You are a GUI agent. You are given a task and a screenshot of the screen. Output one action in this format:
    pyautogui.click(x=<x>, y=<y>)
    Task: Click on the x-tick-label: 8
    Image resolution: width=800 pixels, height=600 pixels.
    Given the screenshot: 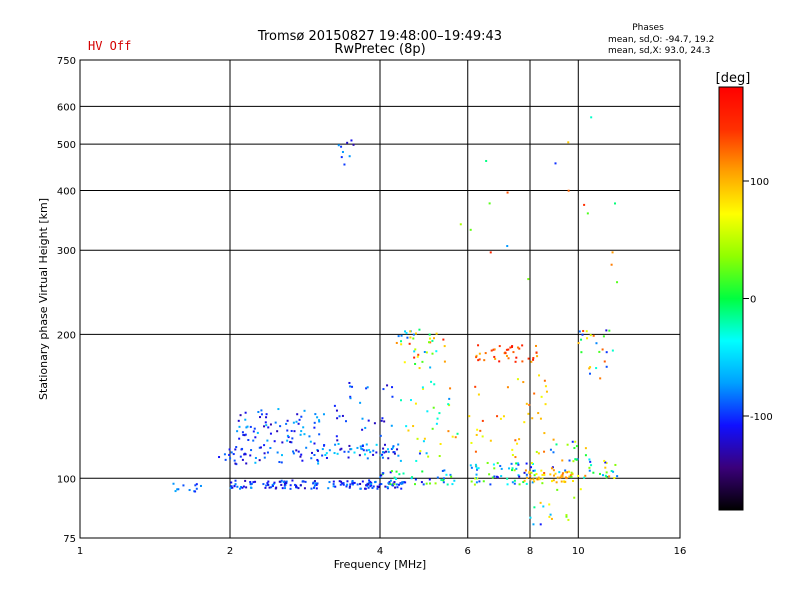 What is the action you would take?
    pyautogui.click(x=530, y=551)
    